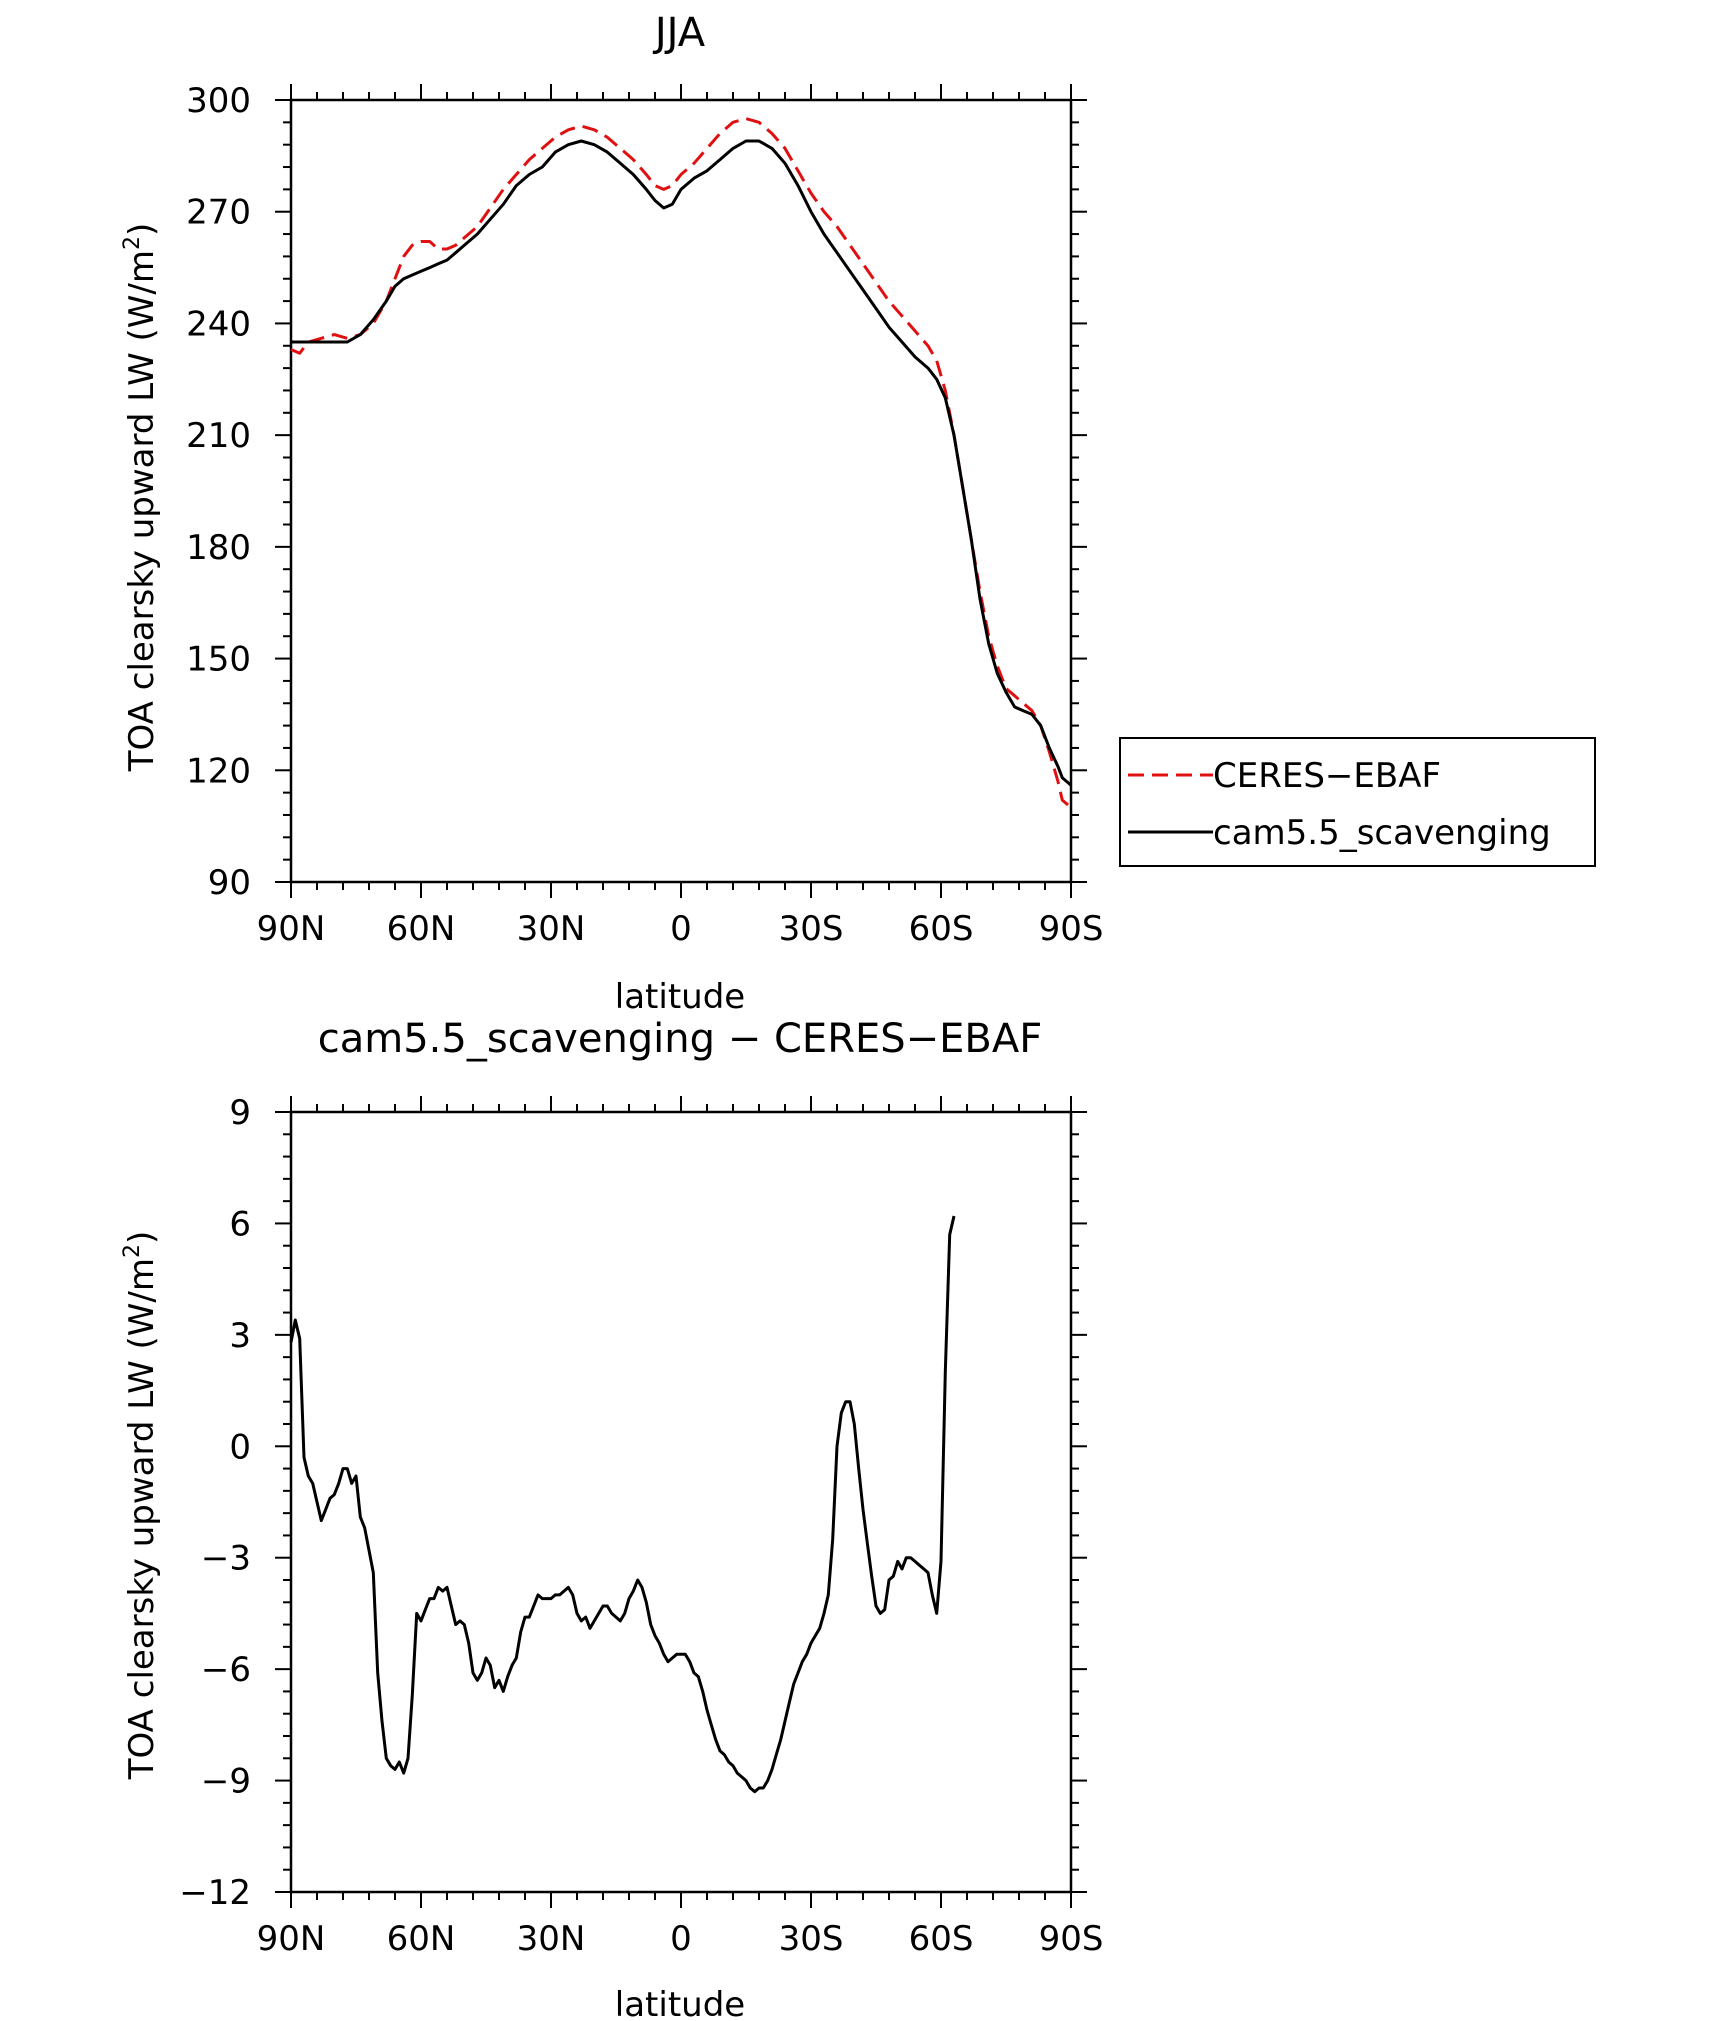  Describe the element at coordinates (551, 1939) in the screenshot. I see `bottom-x-tick-label: 30N` at that location.